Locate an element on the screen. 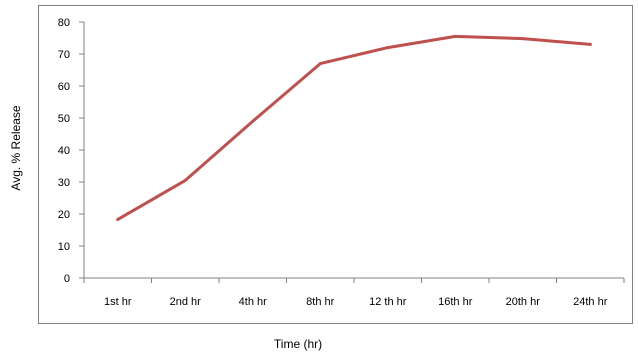  x-tick-label: 8th hr is located at coordinates (320, 302).